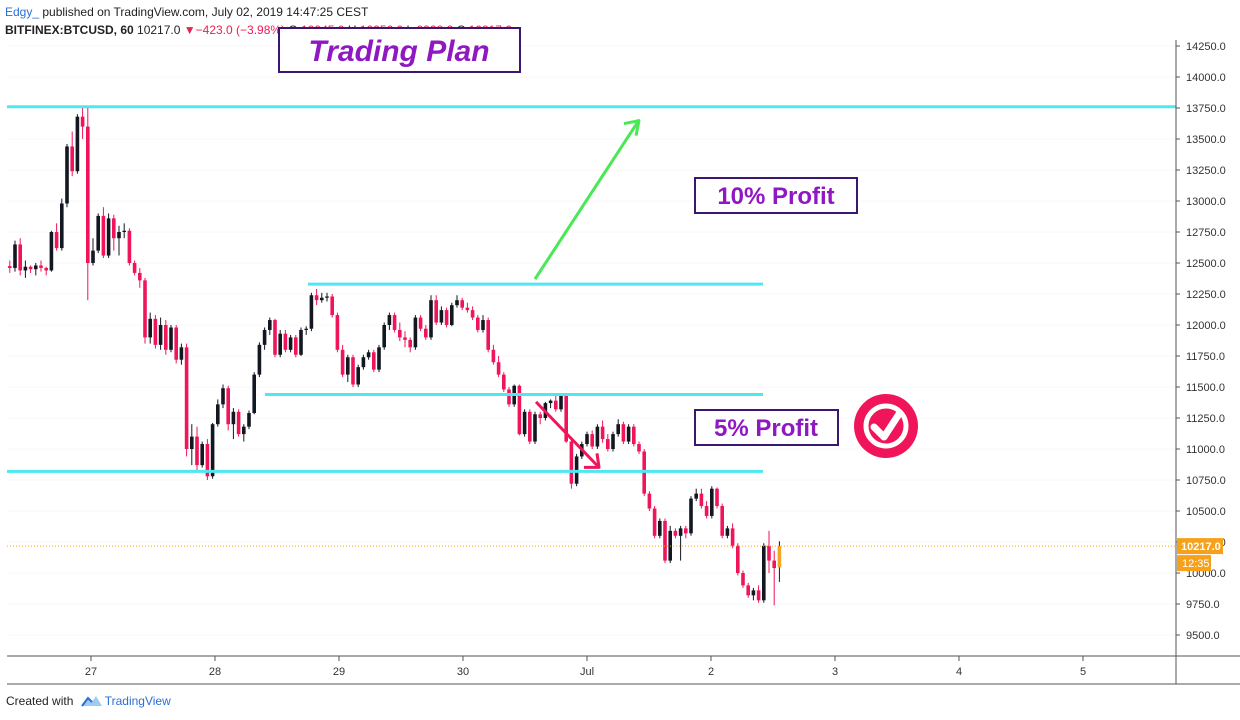  I want to click on red-arrow-head, so click(592, 461).